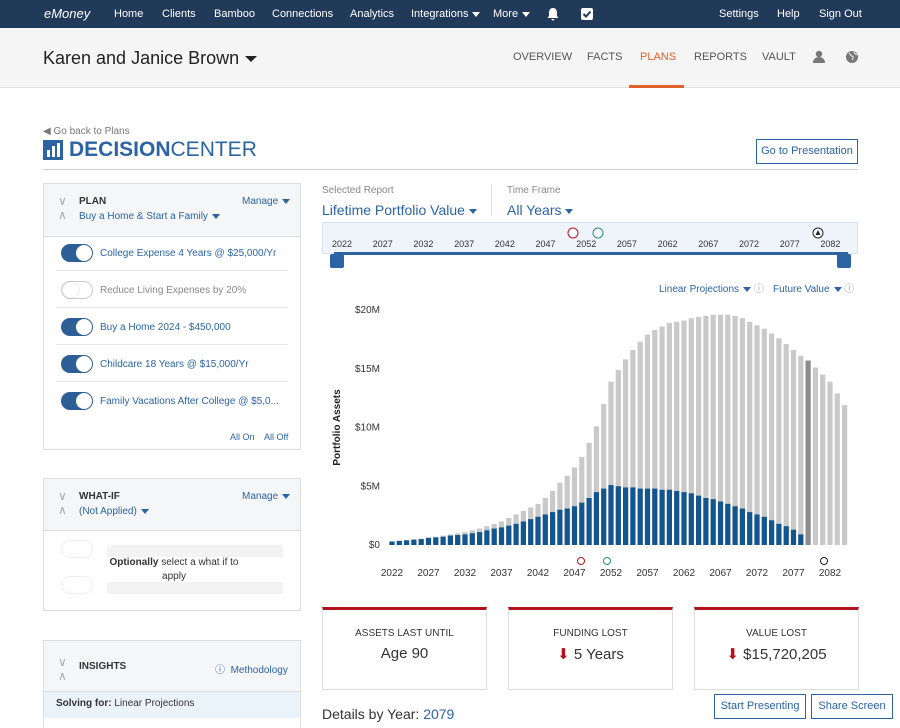  I want to click on nav-item: Settings, so click(739, 14).